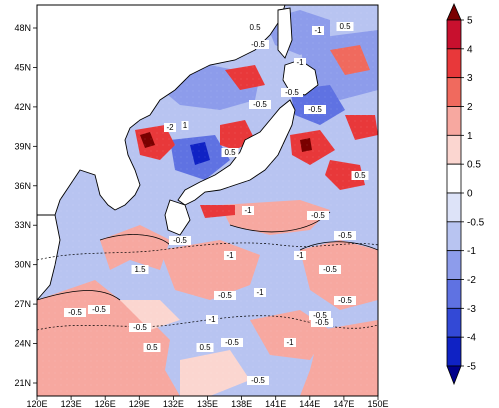 This screenshot has height=408, width=499. Describe the element at coordinates (471, 251) in the screenshot. I see `colorbar-label: -1` at that location.